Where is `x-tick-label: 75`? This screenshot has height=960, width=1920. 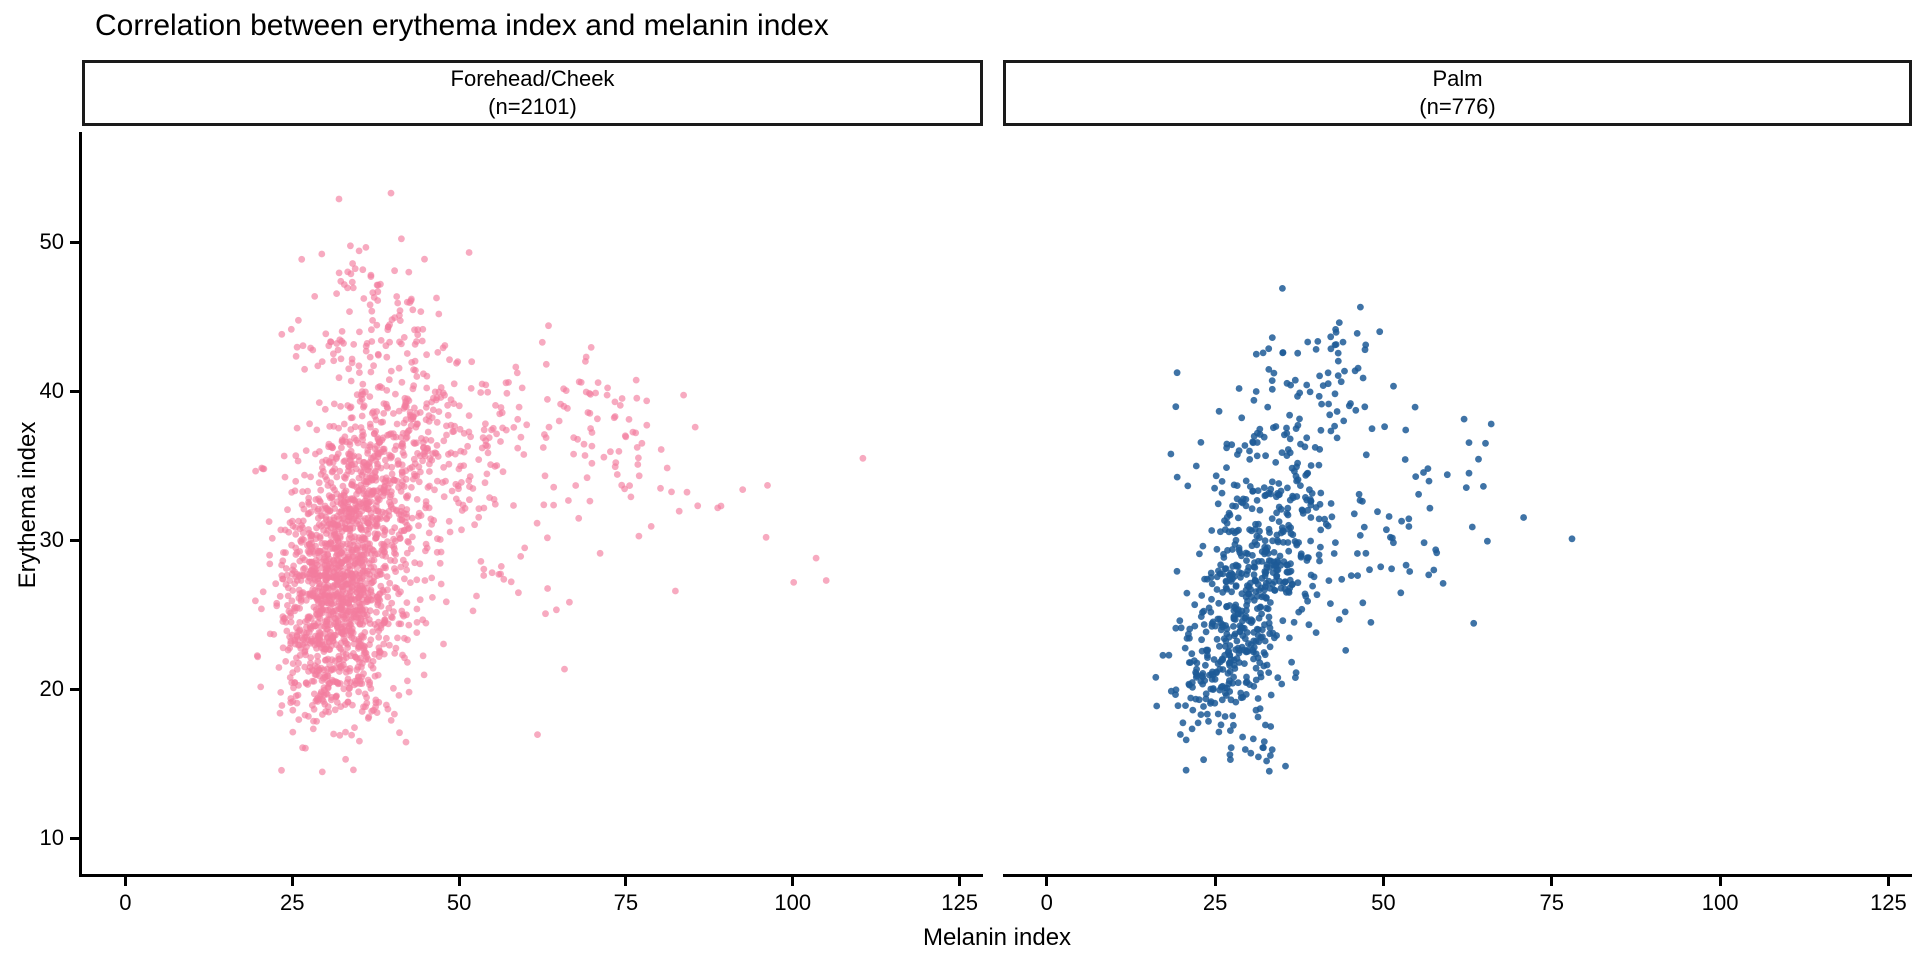
x-tick-label: 75 is located at coordinates (626, 902).